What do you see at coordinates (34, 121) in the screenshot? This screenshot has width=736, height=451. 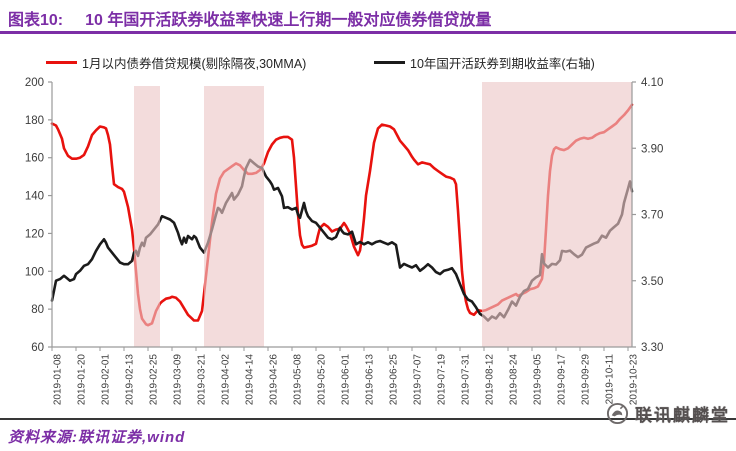 I see `svg-text: 180` at bounding box center [34, 121].